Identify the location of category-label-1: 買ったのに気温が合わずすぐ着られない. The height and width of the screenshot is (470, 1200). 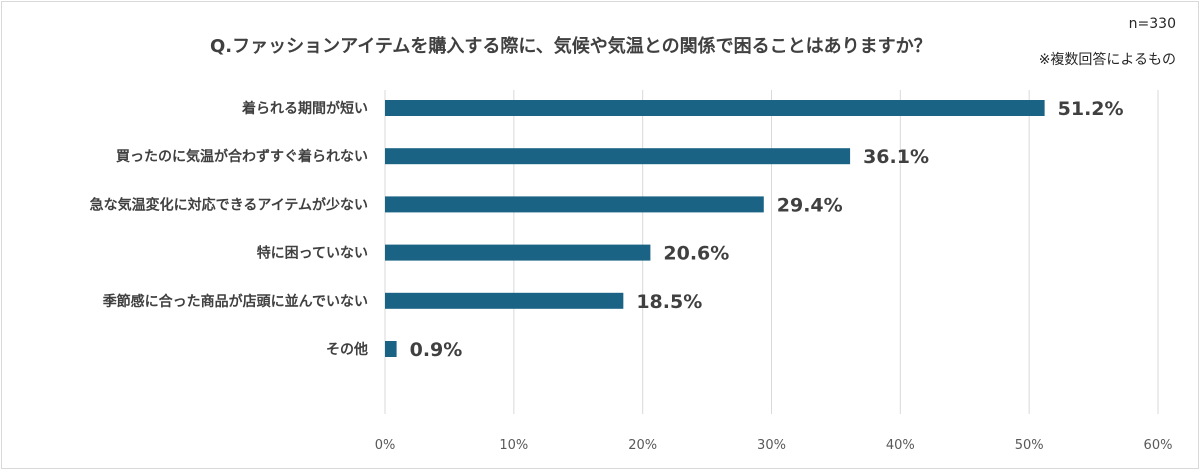
(242, 156).